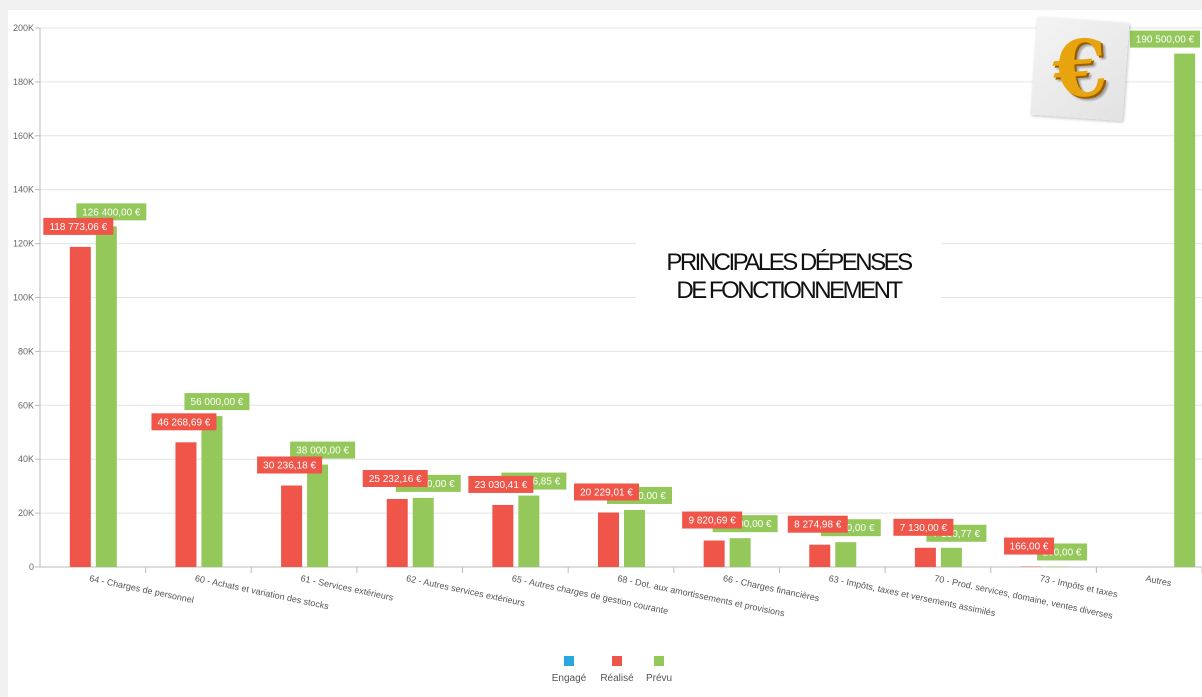 The width and height of the screenshot is (1202, 697). I want to click on chart-title: PRINCIPALES DÉPENSES DE FONCTIONNEMENT, so click(788, 277).